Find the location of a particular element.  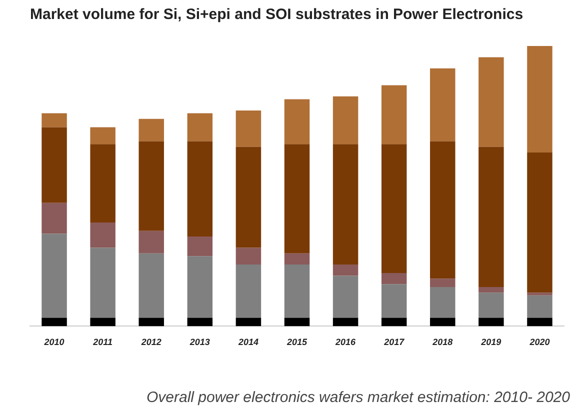

x-tick-label: 2015 is located at coordinates (297, 342).